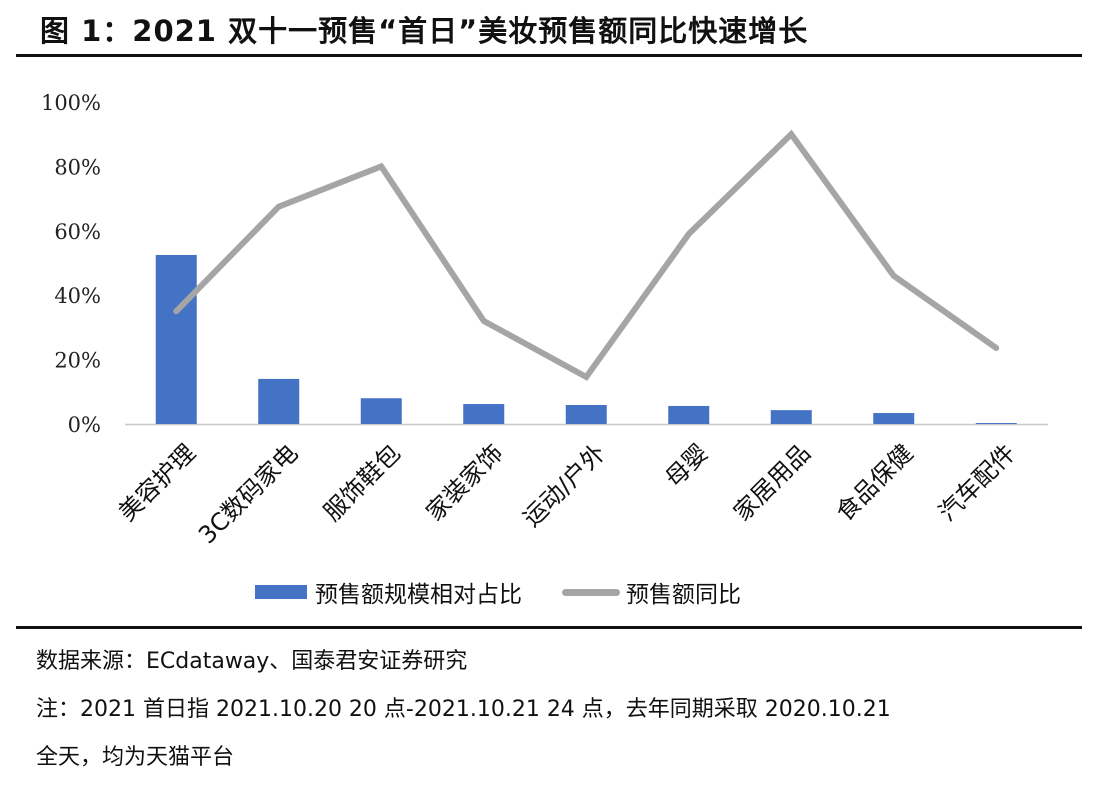  Describe the element at coordinates (683, 595) in the screenshot. I see `legend-line-label: 预售额同比` at that location.